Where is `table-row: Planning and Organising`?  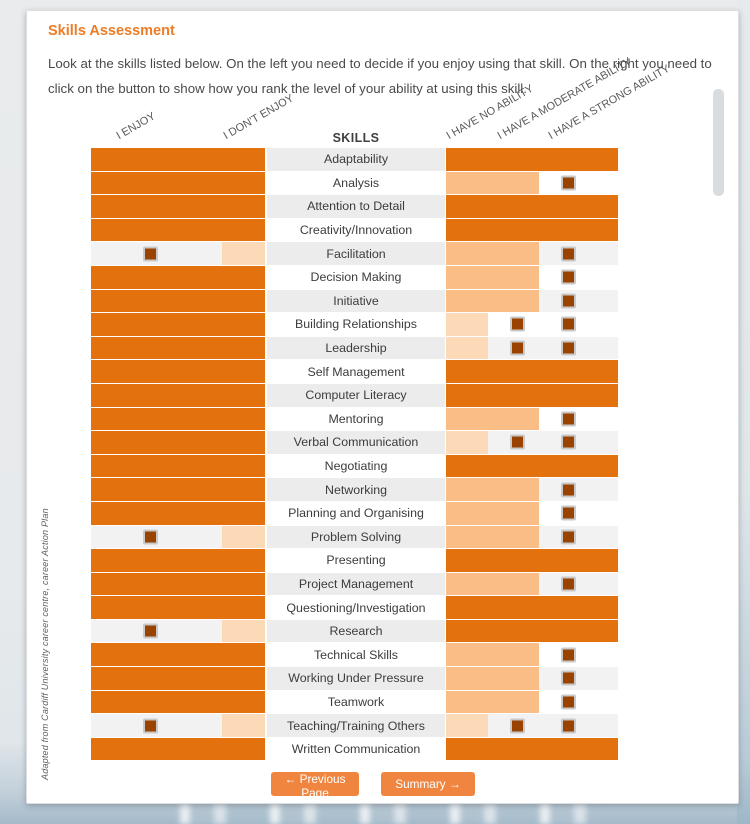 table-row: Planning and Organising is located at coordinates (382, 513).